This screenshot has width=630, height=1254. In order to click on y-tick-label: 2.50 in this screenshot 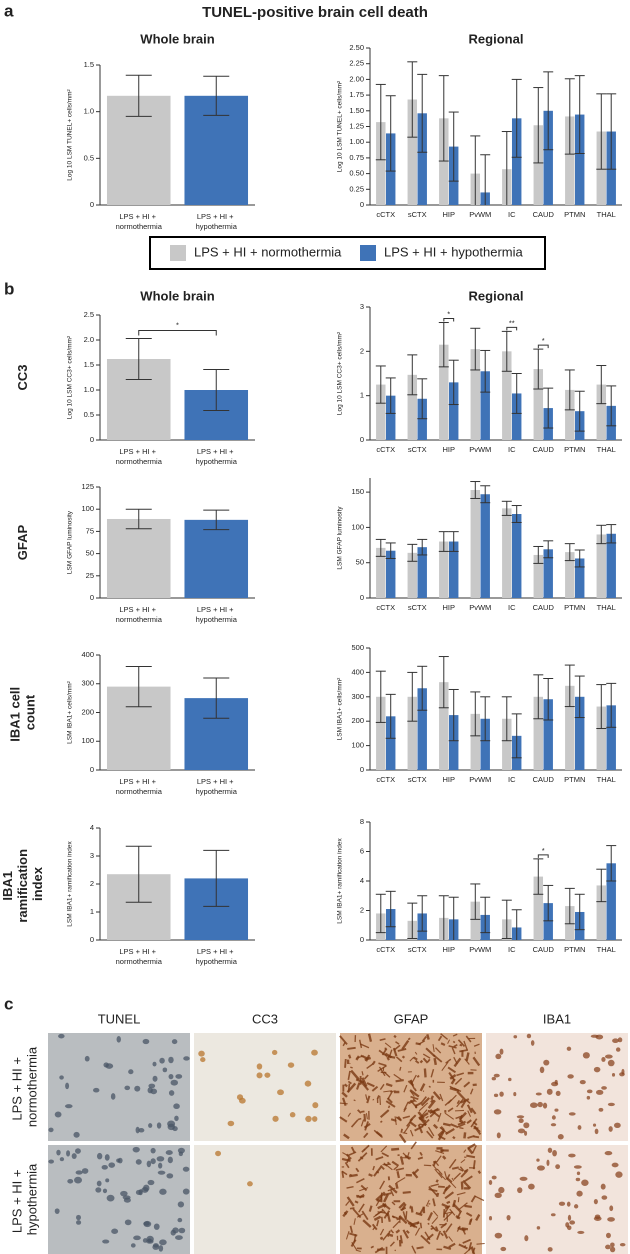, I will do `click(356, 47)`.